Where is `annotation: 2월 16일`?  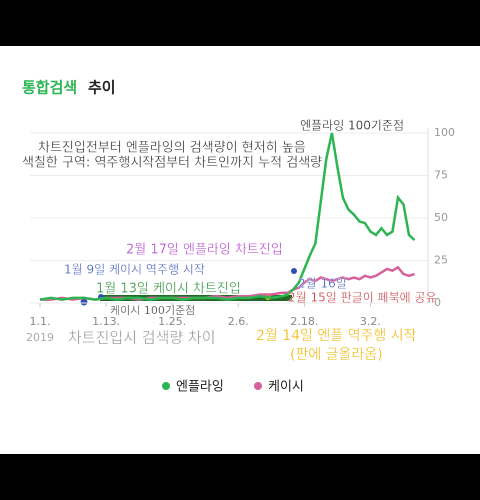 annotation: 2월 16일 is located at coordinates (322, 284).